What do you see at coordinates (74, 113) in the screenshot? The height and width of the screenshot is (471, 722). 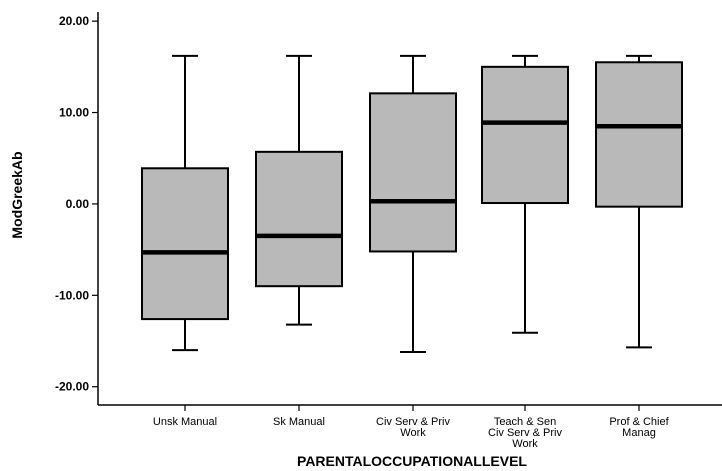 I see `y-tick-label: 10.00` at bounding box center [74, 113].